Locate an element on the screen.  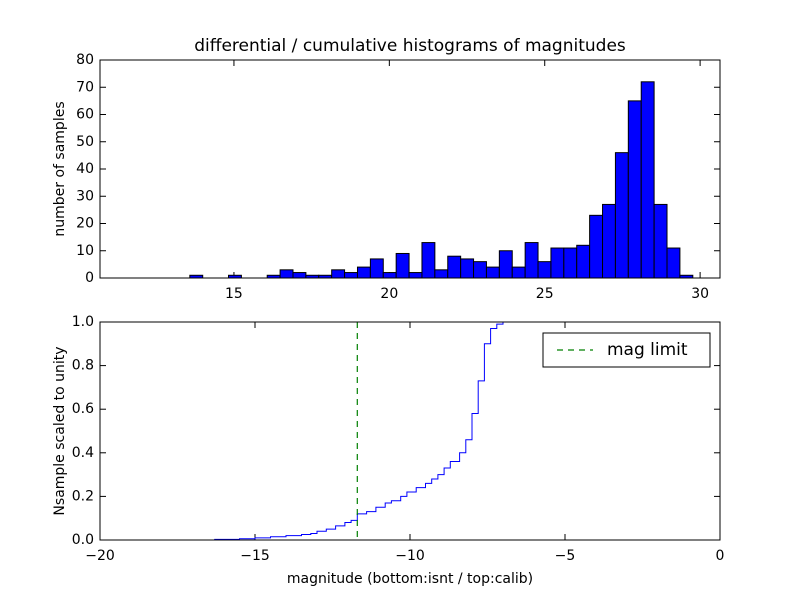
x-tick-label: 0 is located at coordinates (720, 556).